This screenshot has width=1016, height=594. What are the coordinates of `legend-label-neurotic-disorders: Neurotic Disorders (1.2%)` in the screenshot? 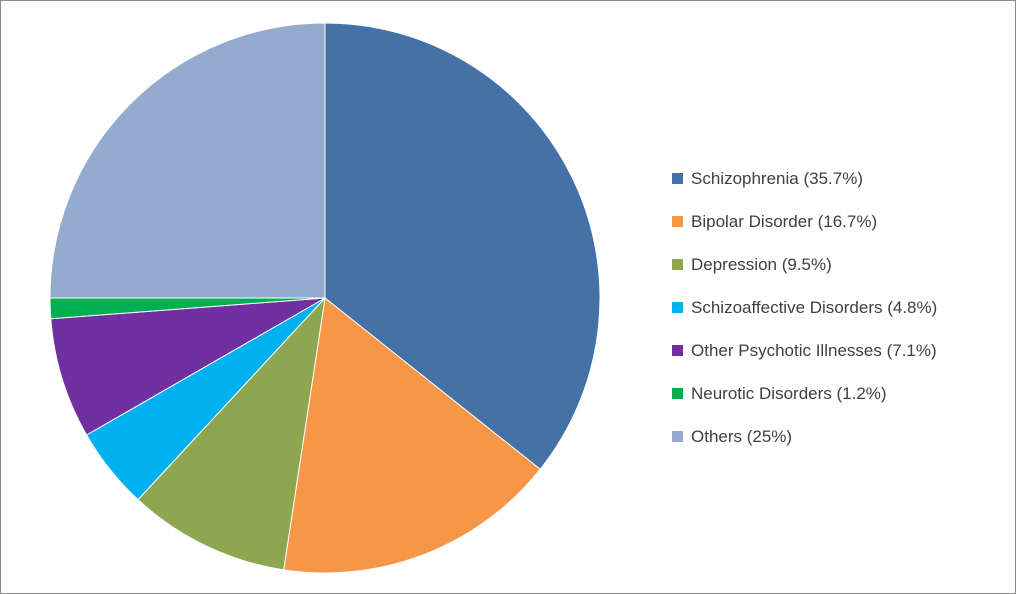 It's located at (789, 393).